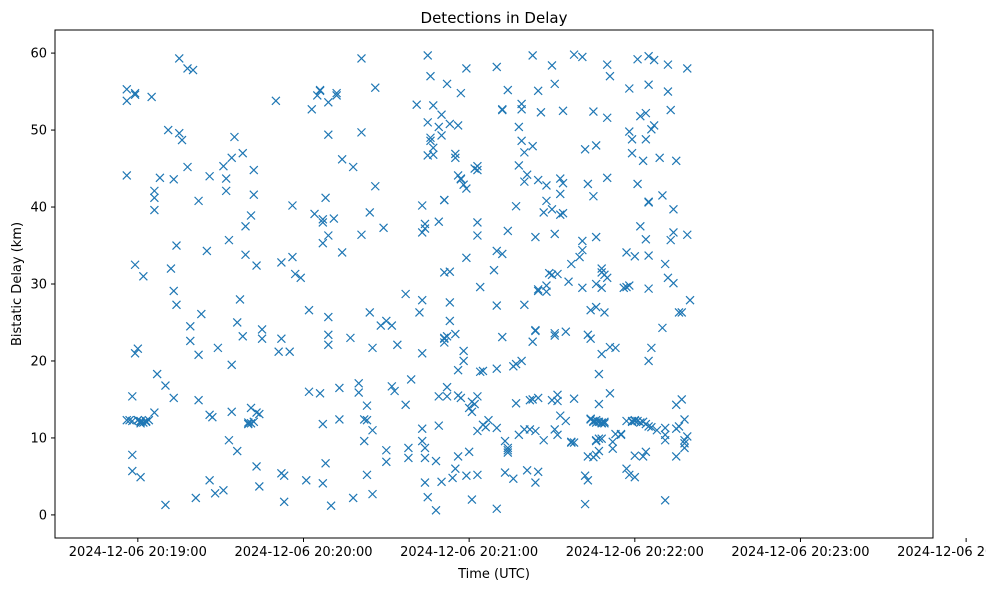 This screenshot has width=986, height=590. Describe the element at coordinates (38, 438) in the screenshot. I see `y-tick-label: 10` at that location.